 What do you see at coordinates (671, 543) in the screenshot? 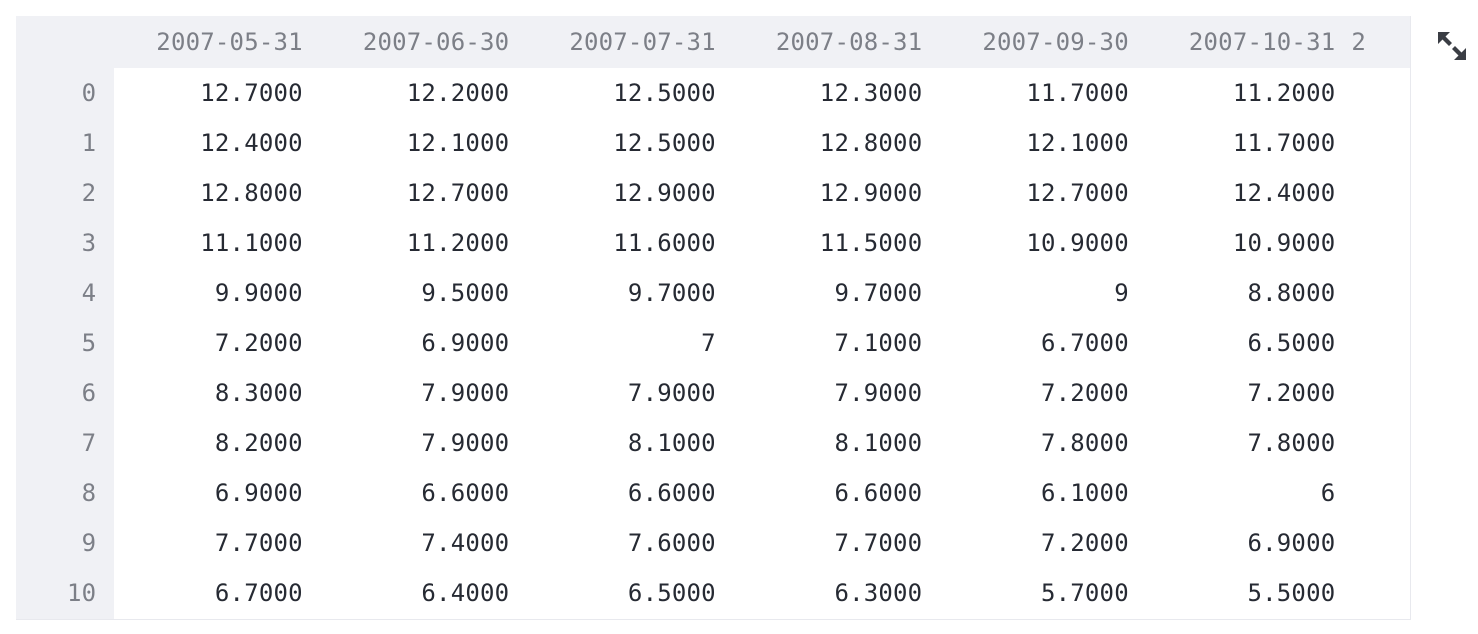
I see `table-cell: 7.6000` at bounding box center [671, 543].